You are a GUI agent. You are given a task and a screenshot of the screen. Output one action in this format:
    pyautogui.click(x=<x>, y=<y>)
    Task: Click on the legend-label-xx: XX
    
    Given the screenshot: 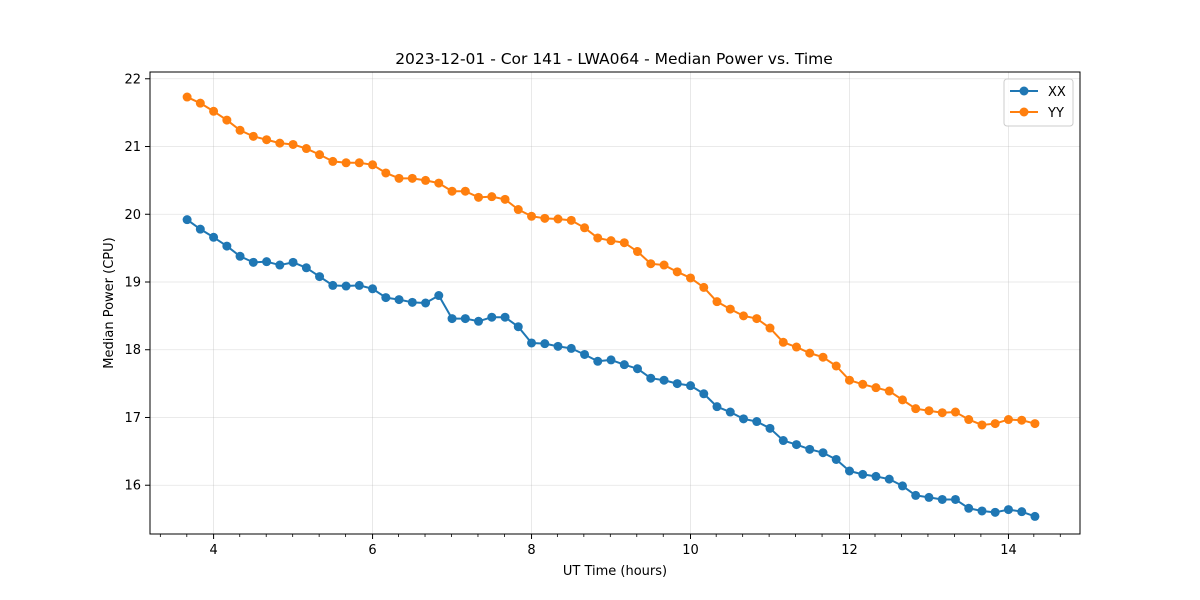 What is the action you would take?
    pyautogui.click(x=1057, y=92)
    